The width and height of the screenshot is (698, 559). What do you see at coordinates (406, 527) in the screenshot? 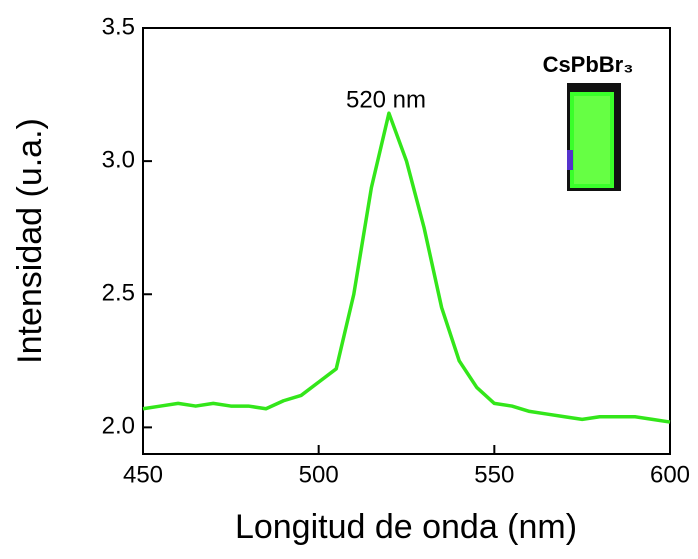
I see `x-axis-label: Longitud de onda (nm)` at bounding box center [406, 527].